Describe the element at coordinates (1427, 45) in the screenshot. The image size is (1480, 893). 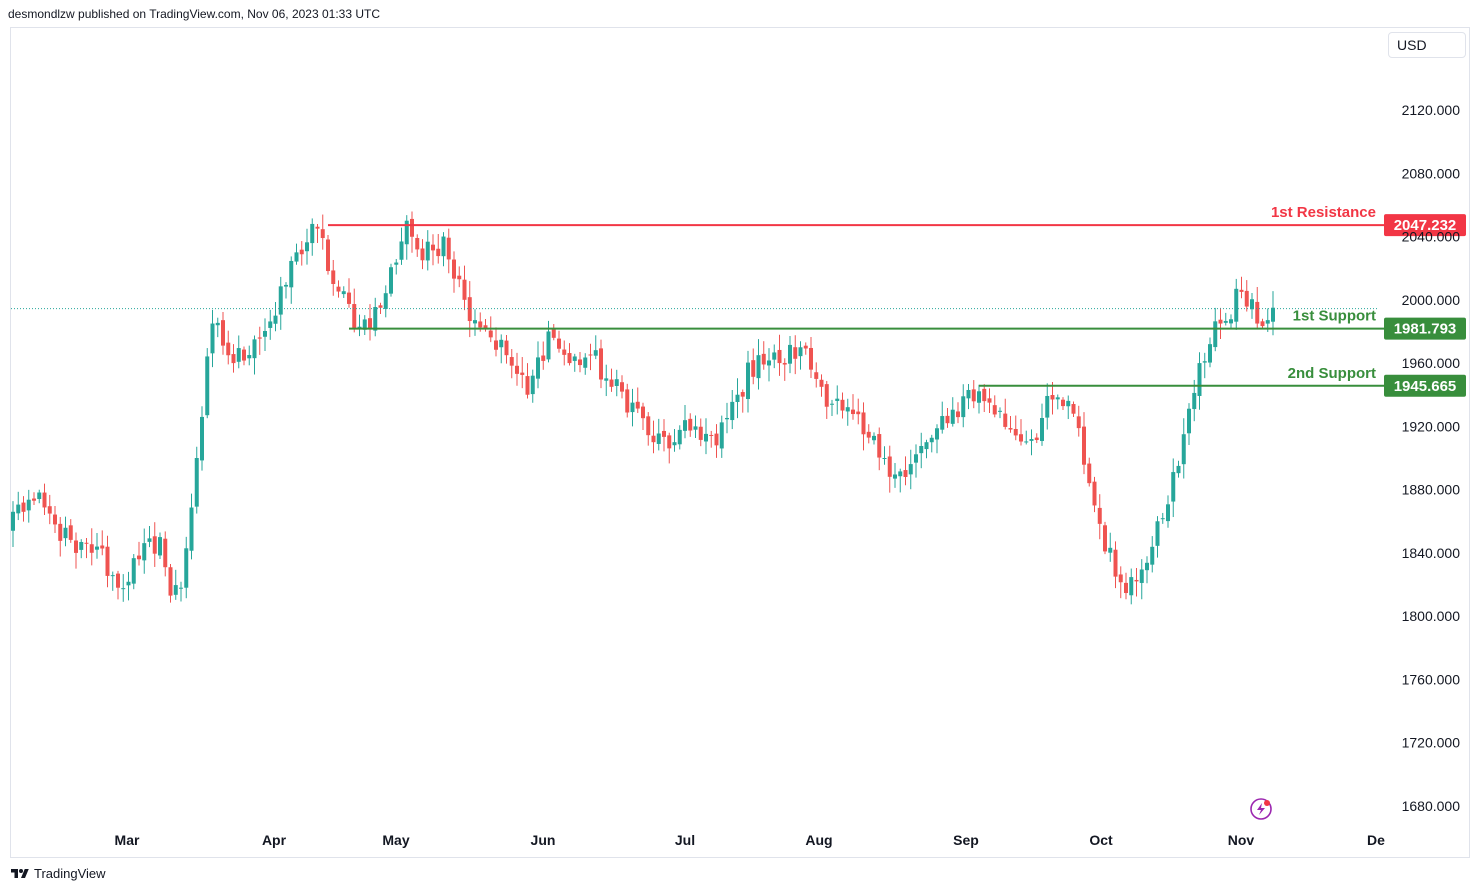
I see `currency-selector: USD` at that location.